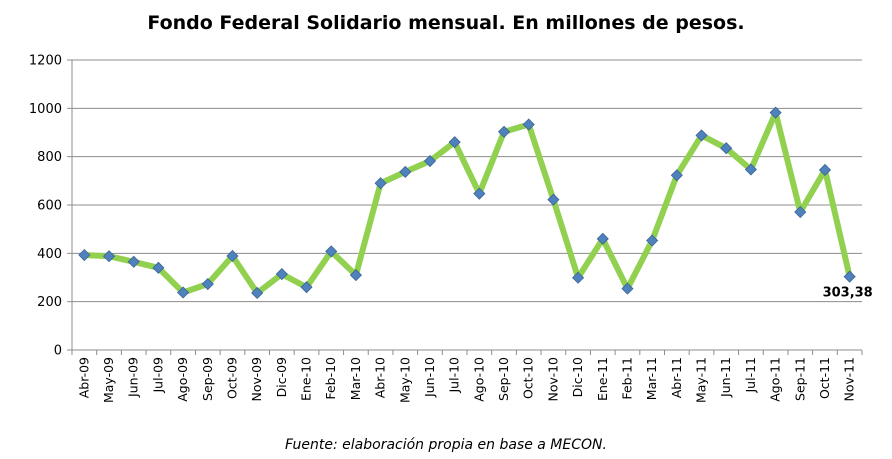  I want to click on x-tick-label: Ene-11, so click(602, 379).